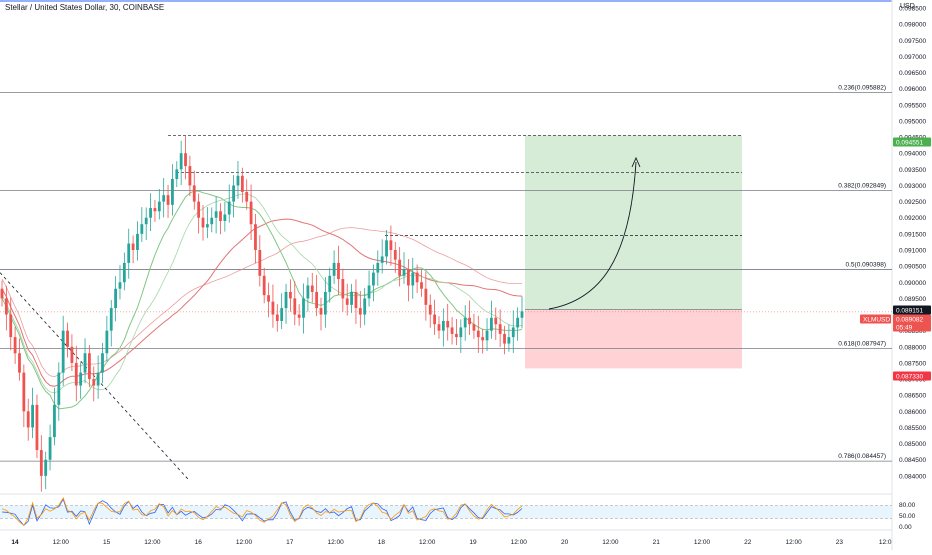 The width and height of the screenshot is (932, 555). I want to click on stop-badge-text: 0.087330, so click(909, 377).